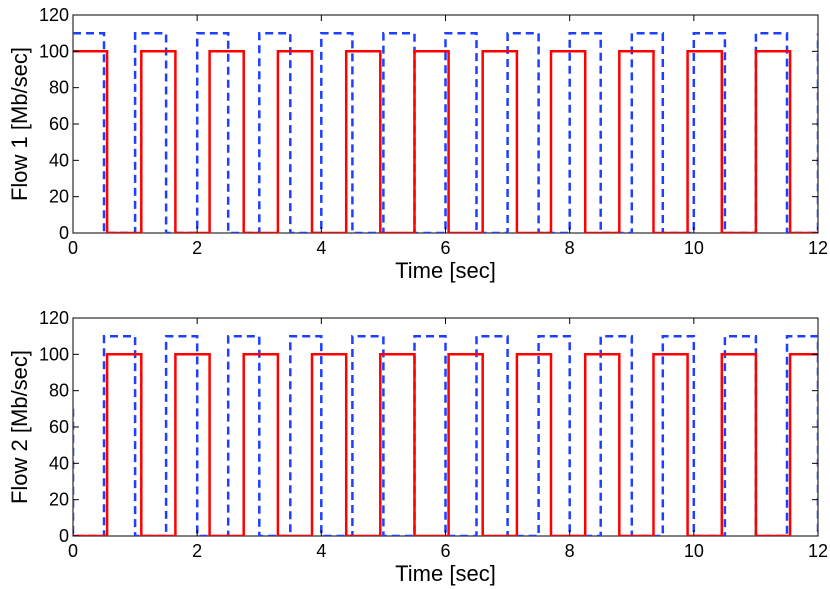 The height and width of the screenshot is (589, 830). I want to click on y-axis-label: Flow 1 [Mb/sec], so click(19, 124).